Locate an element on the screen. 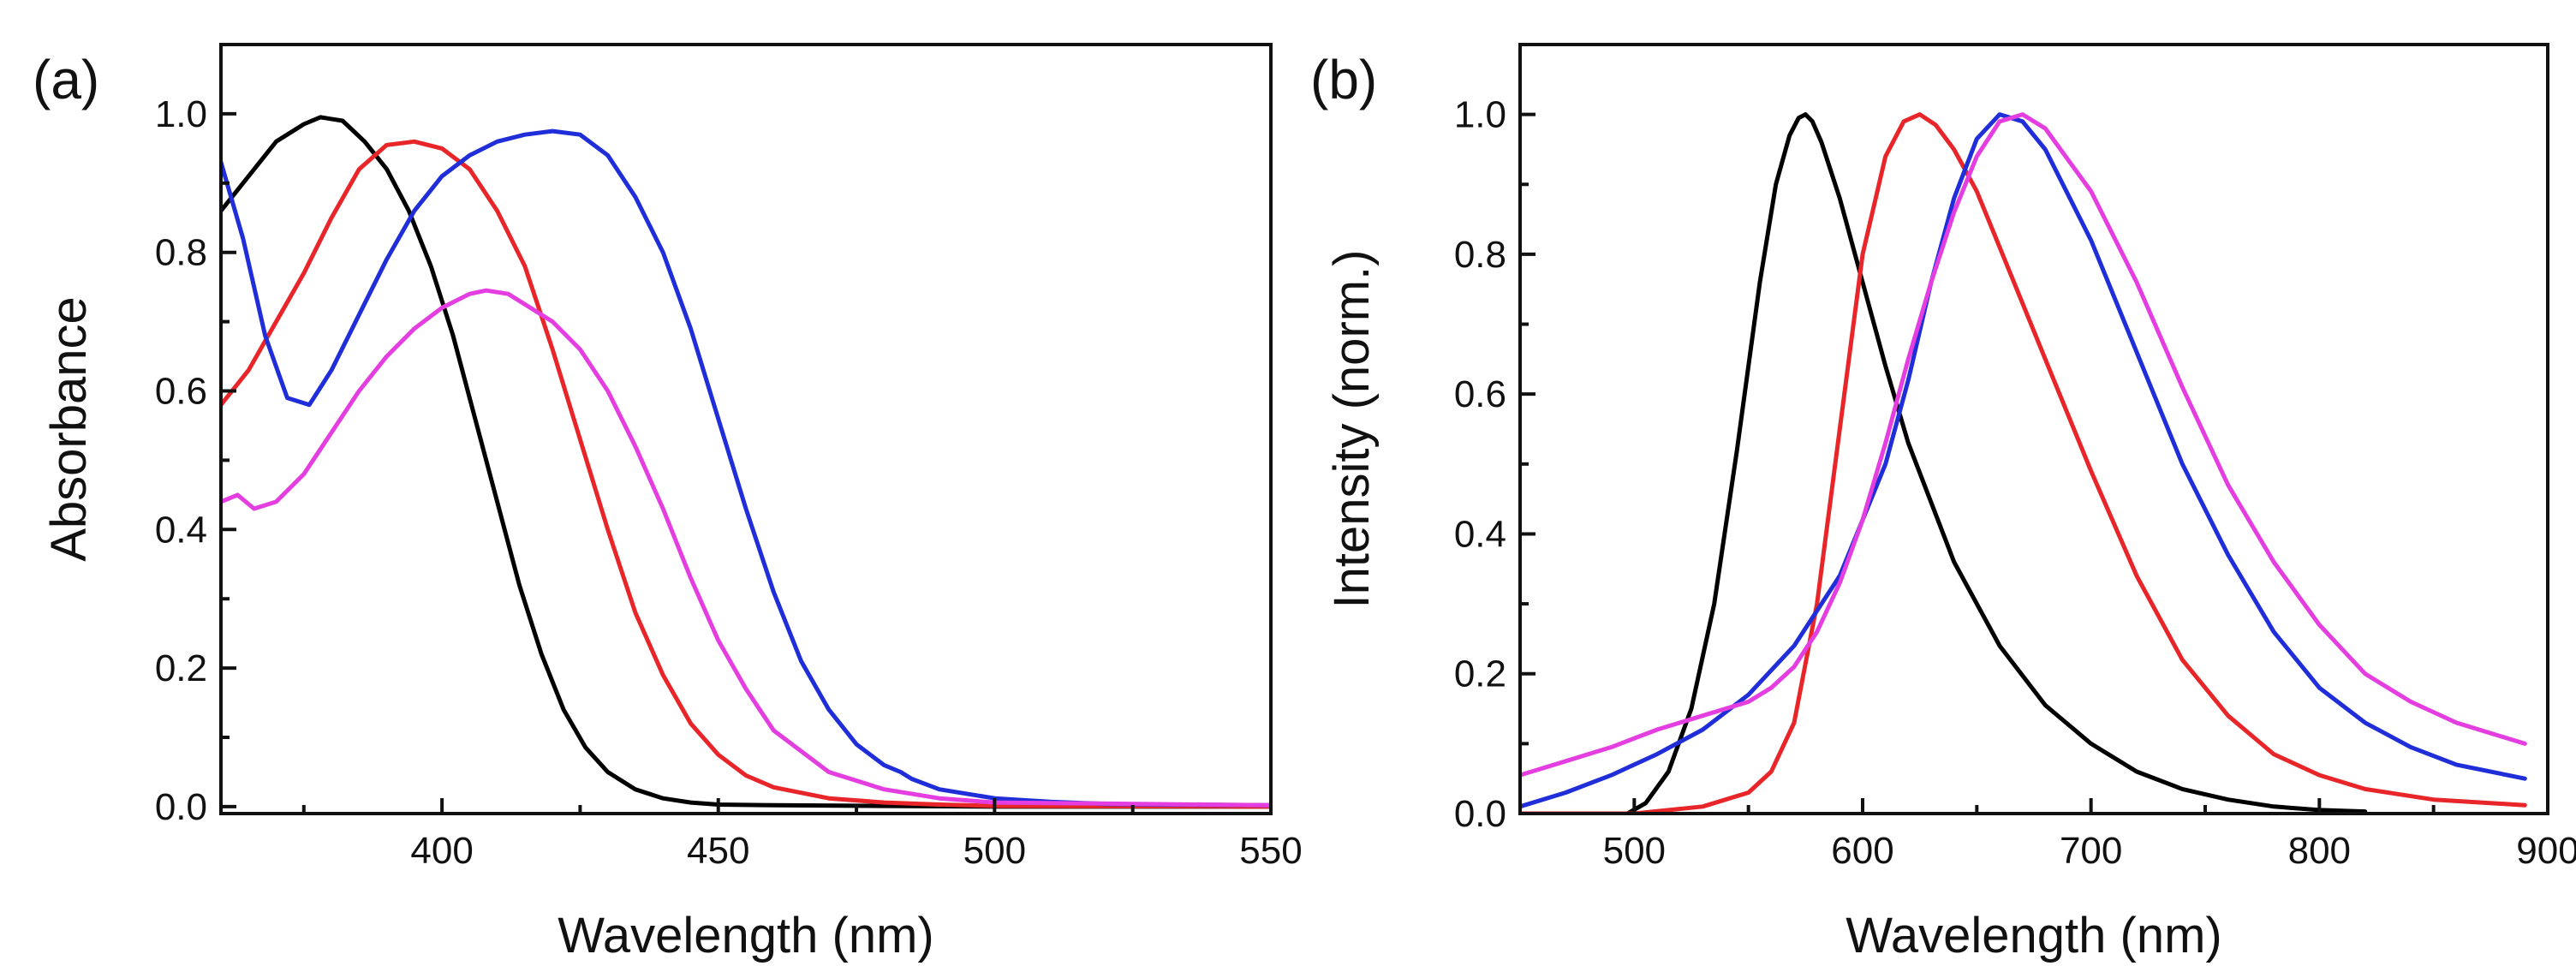 The image size is (2576, 966). x-tick-label: 700 is located at coordinates (2091, 851).